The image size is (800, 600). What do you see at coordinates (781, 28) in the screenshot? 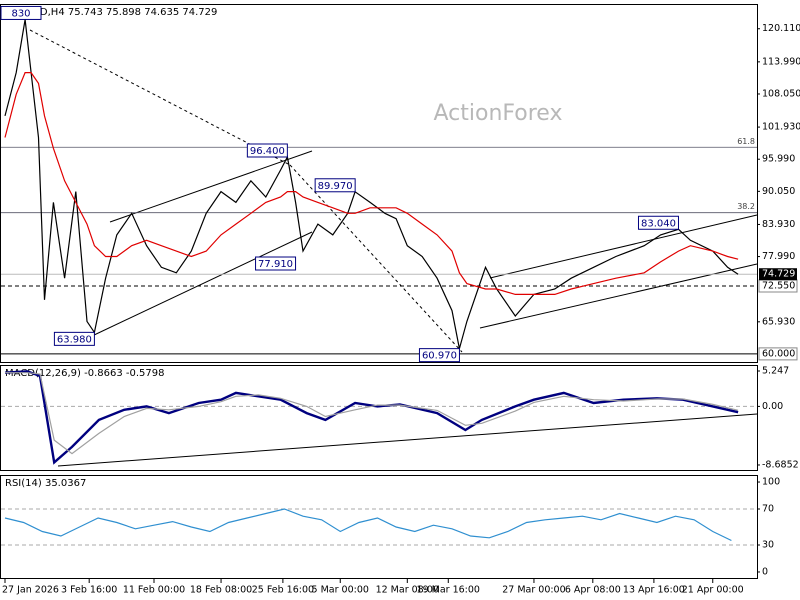
I see `y-tick-label: 120.110` at bounding box center [781, 28].